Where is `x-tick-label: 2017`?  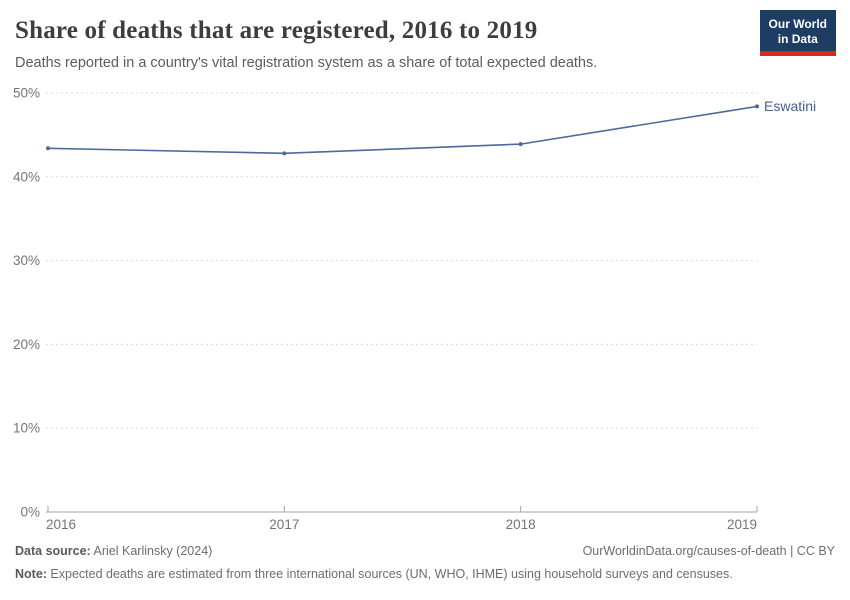 x-tick-label: 2017 is located at coordinates (284, 524).